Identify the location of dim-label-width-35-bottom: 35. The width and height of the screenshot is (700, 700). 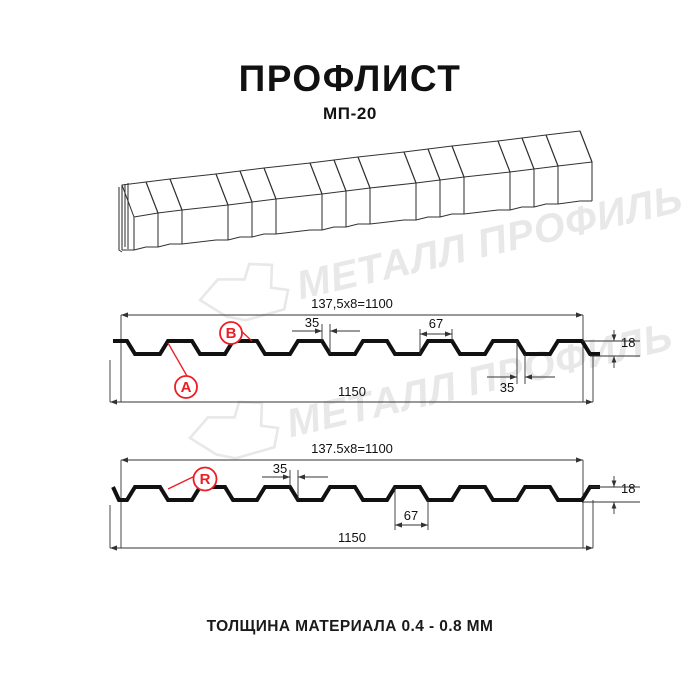
(507, 387).